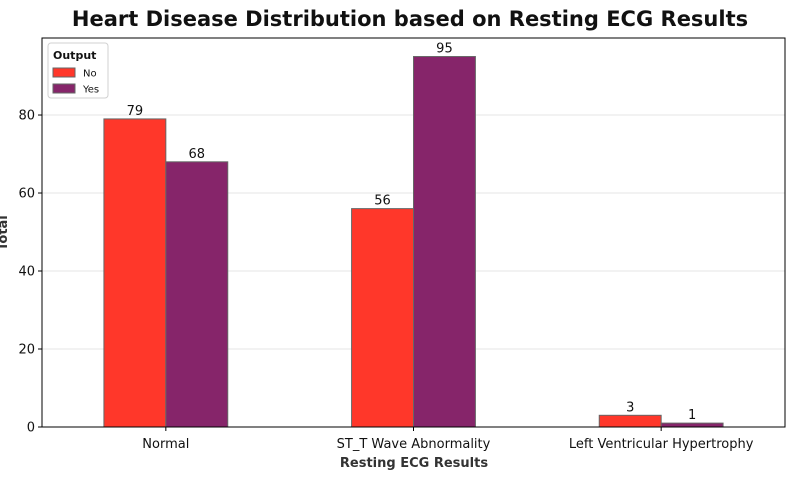 This screenshot has height=500, width=800. Describe the element at coordinates (74, 55) in the screenshot. I see `legend-title: Output` at that location.